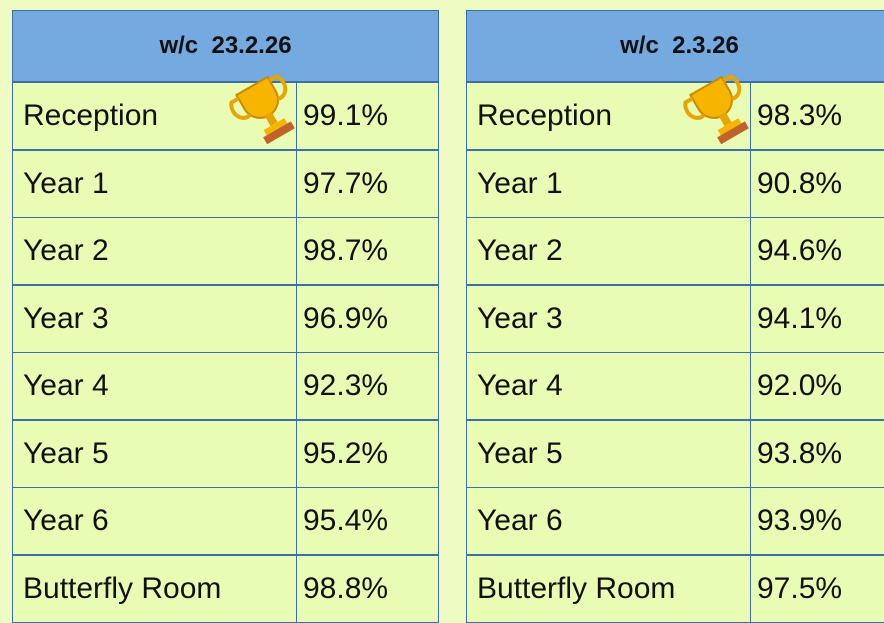  What do you see at coordinates (367, 183) in the screenshot?
I see `row-value: 97.7%` at bounding box center [367, 183].